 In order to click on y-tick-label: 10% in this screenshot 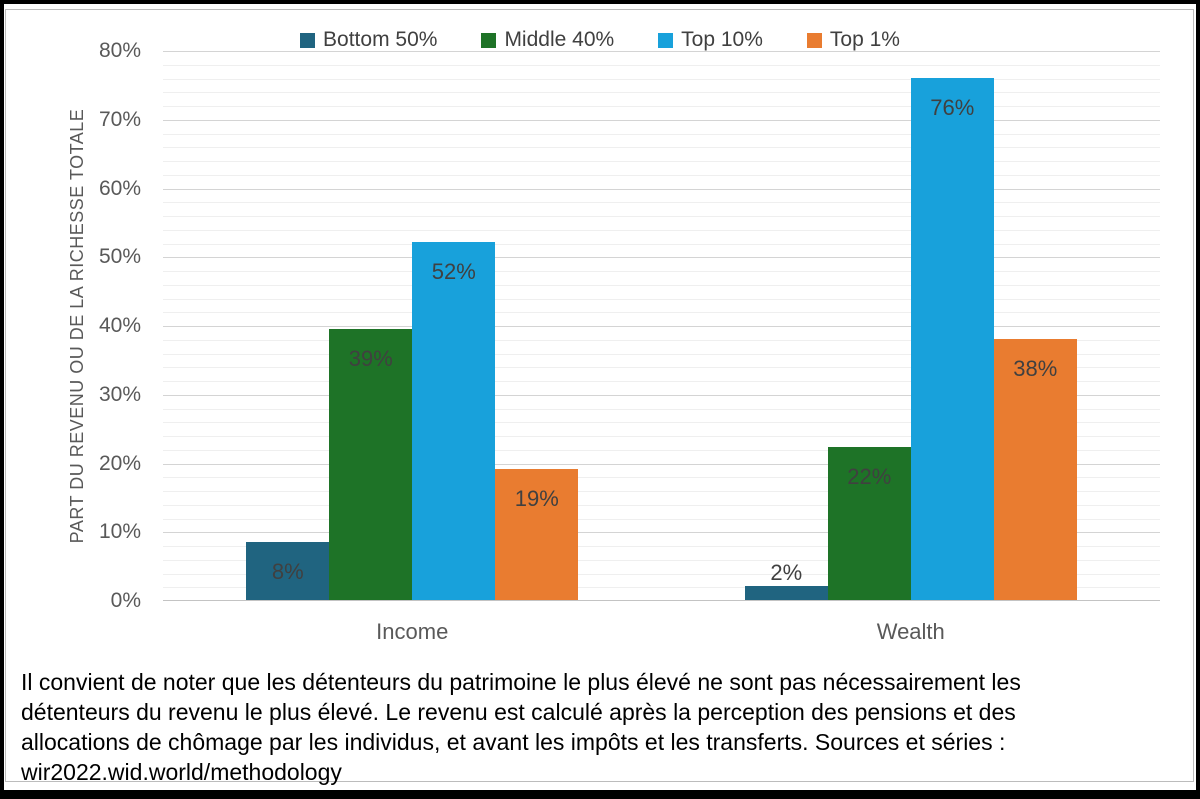, I will do `click(119, 532)`.